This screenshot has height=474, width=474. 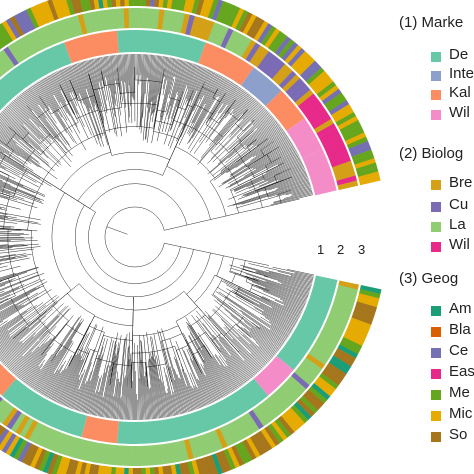 What do you see at coordinates (320, 249) in the screenshot?
I see `ring-number-1: 1` at bounding box center [320, 249].